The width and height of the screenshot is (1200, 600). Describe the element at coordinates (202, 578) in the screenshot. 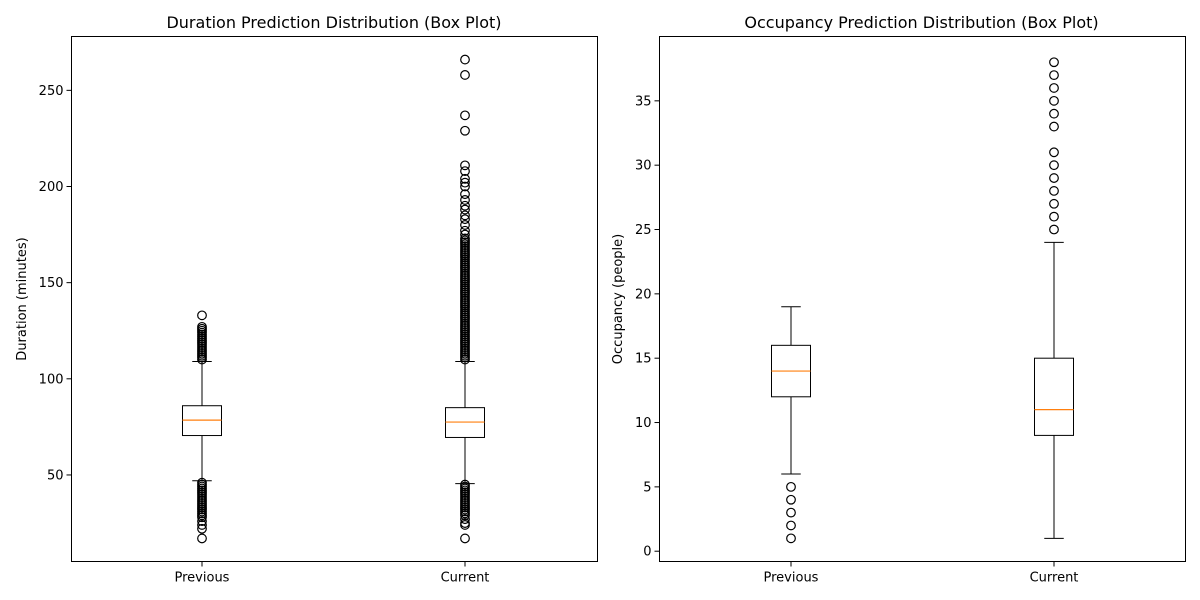

I see `duration-x-tick-label: Previous` at that location.